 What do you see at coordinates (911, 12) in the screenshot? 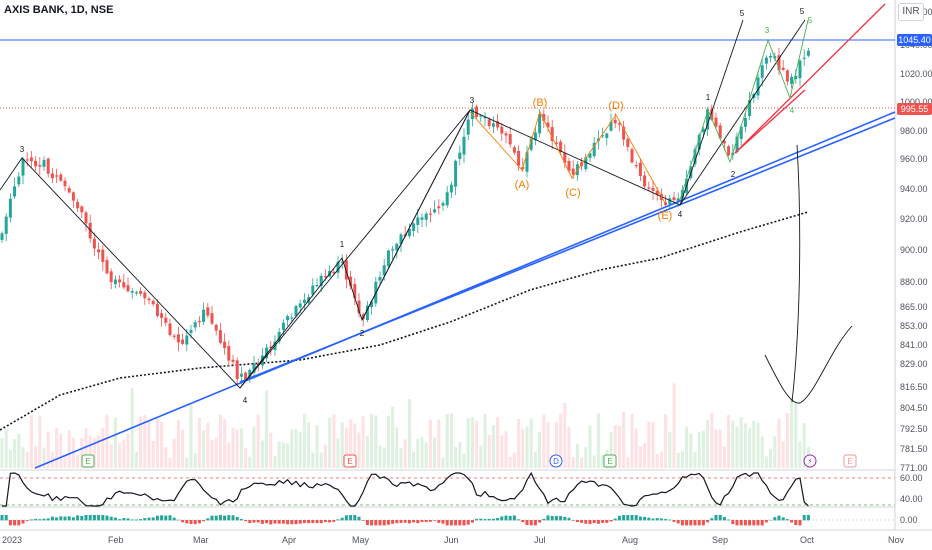
I see `currency-button: INR` at bounding box center [911, 12].